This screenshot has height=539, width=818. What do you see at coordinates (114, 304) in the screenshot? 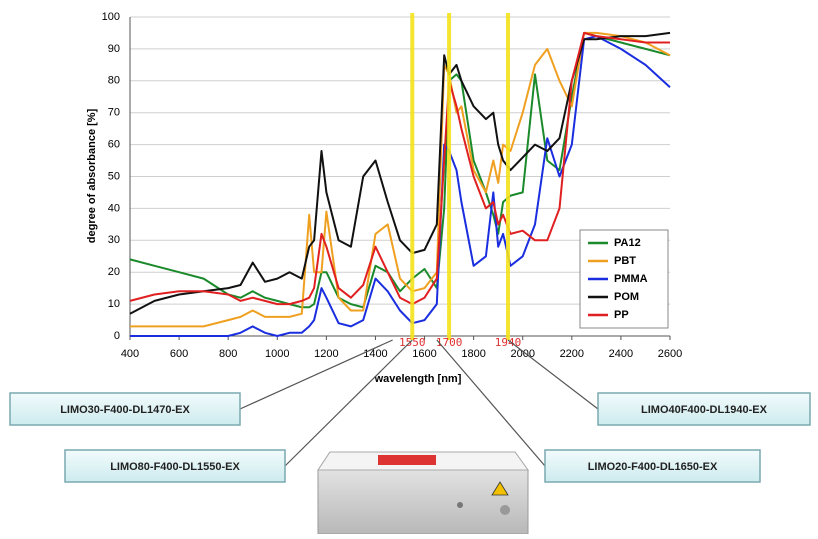
I see `y-tick-label: 10` at bounding box center [114, 304].